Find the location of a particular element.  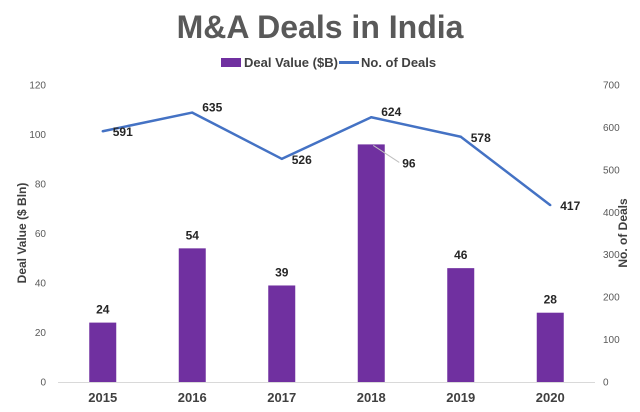

line-data-label: 417 is located at coordinates (570, 206).